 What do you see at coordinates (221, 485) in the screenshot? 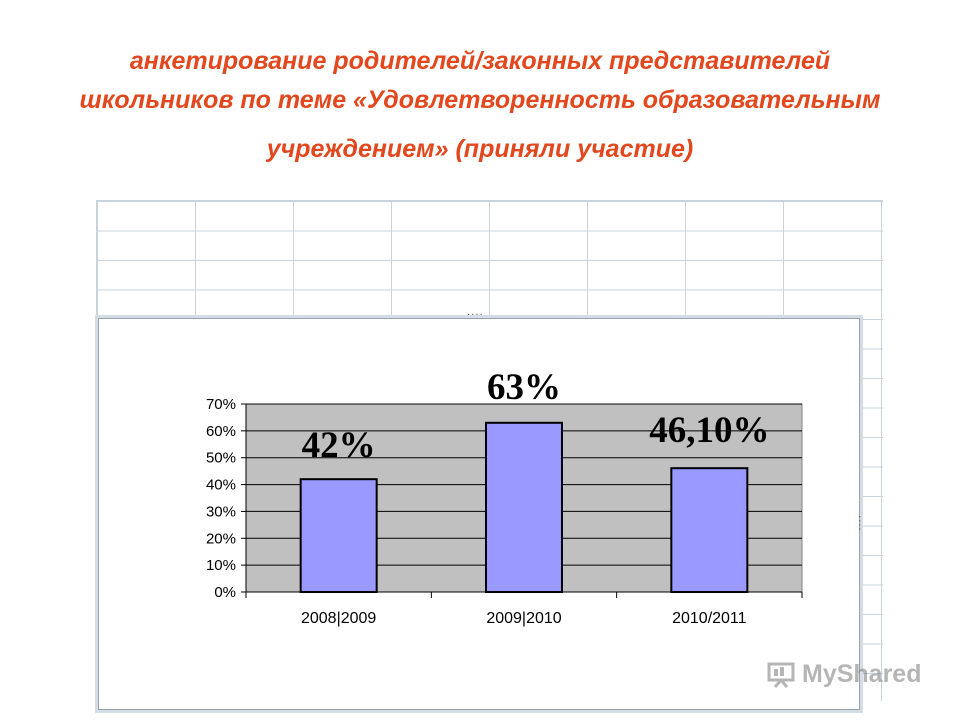
I see `y-tick-label: 40%` at bounding box center [221, 485].